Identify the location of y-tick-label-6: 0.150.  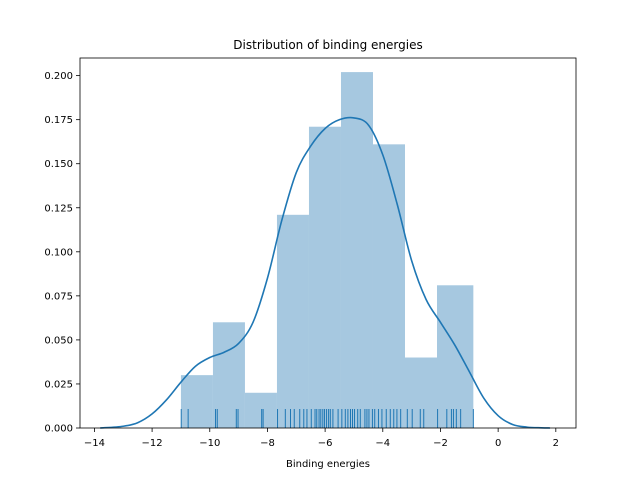
(58, 164).